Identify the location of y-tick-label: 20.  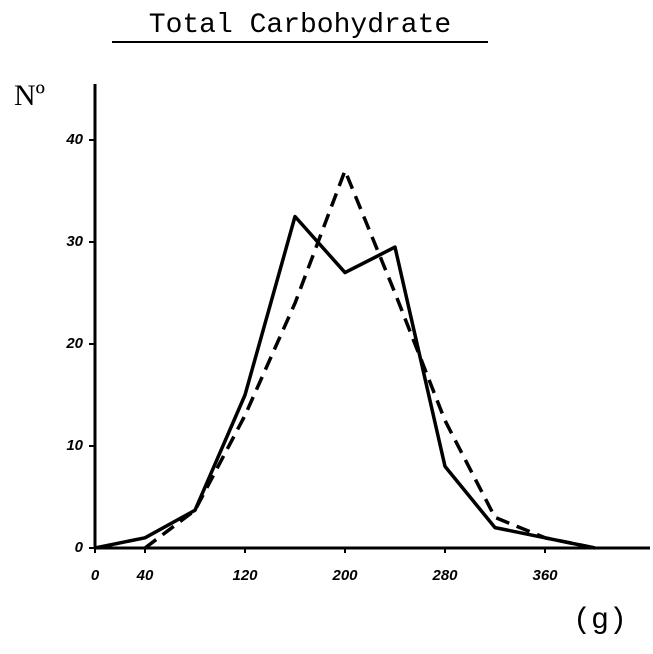
(74, 343).